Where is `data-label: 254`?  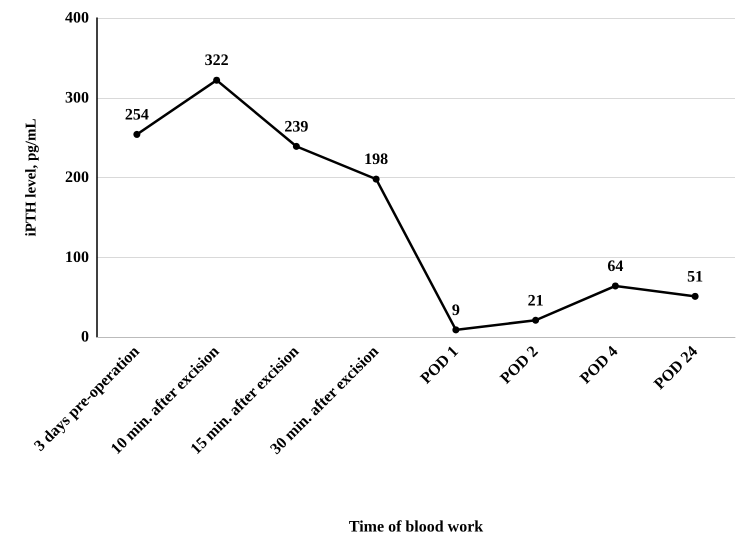 data-label: 254 is located at coordinates (136, 115).